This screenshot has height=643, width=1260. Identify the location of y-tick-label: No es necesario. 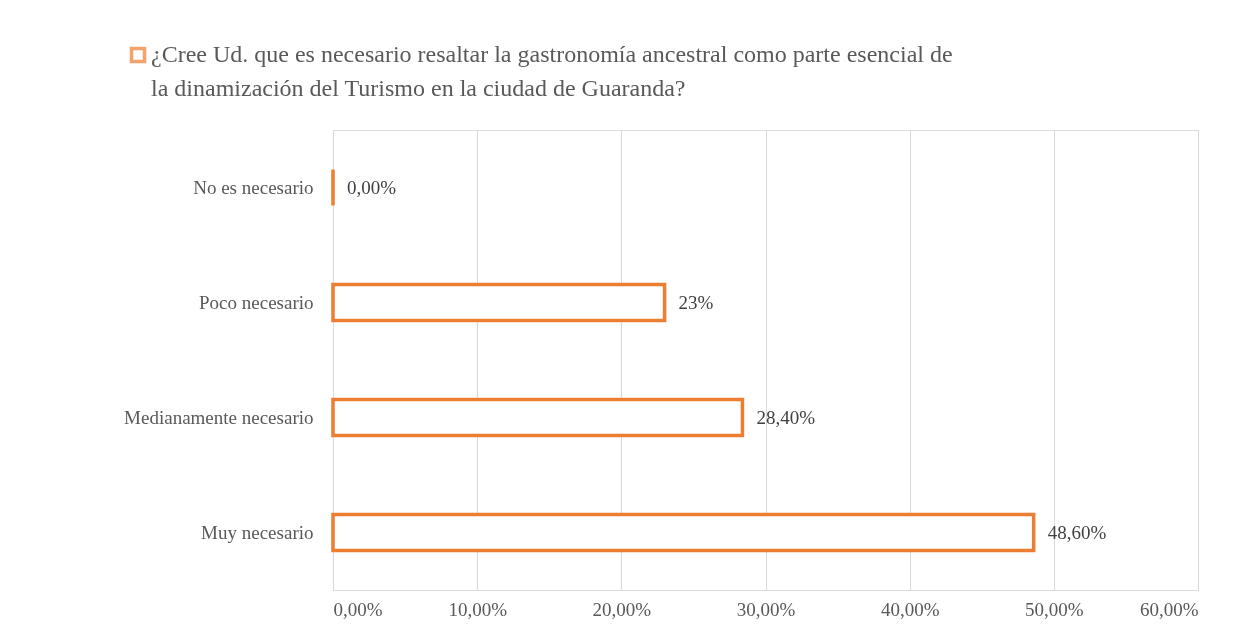
(253, 187).